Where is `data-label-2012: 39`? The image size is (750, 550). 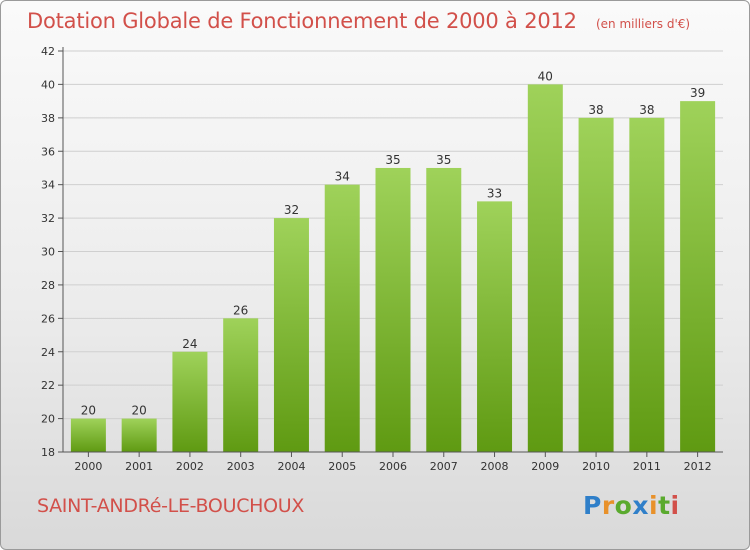
data-label-2012: 39 is located at coordinates (697, 93).